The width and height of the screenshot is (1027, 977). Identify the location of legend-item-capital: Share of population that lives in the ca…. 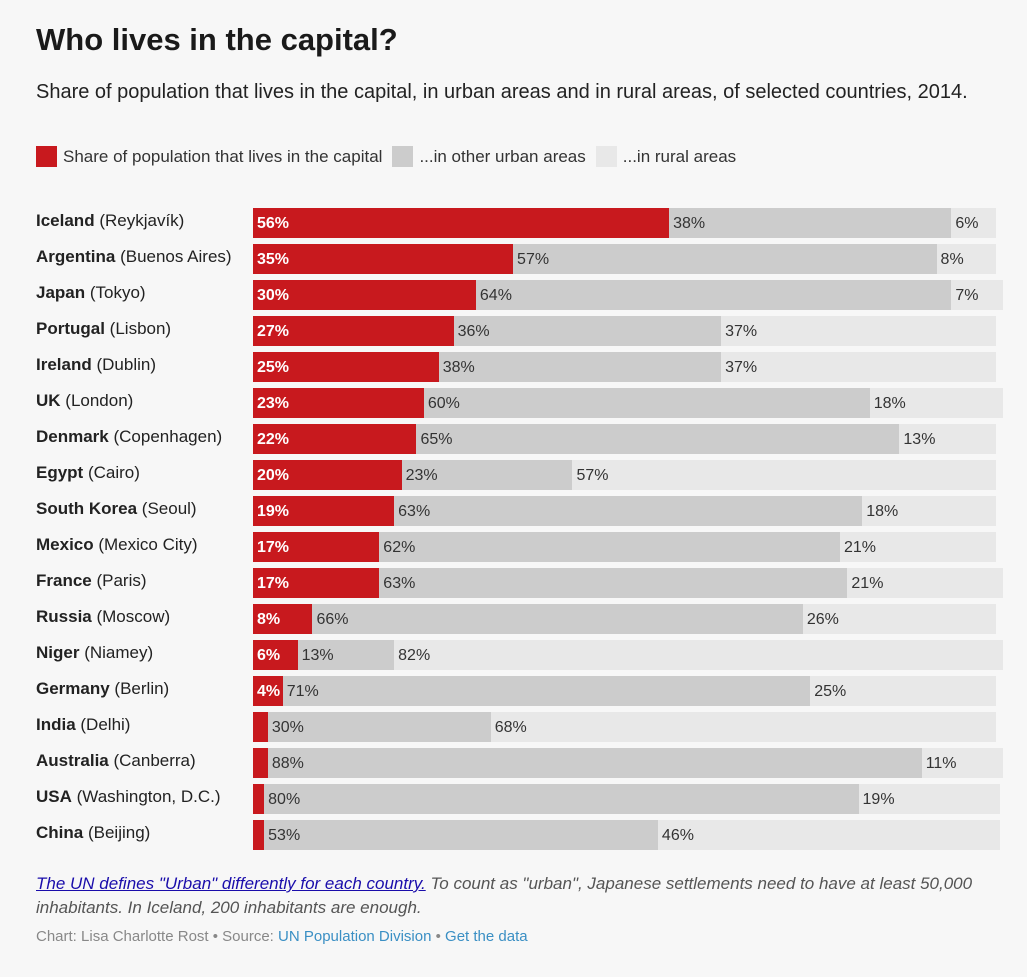
(209, 156).